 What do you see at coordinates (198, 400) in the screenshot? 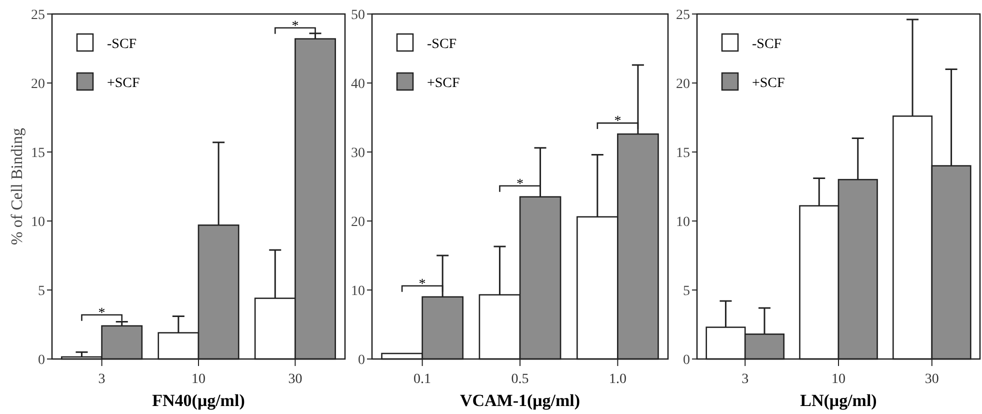
I see `x-axis-title: FN40(μg/ml)` at bounding box center [198, 400].